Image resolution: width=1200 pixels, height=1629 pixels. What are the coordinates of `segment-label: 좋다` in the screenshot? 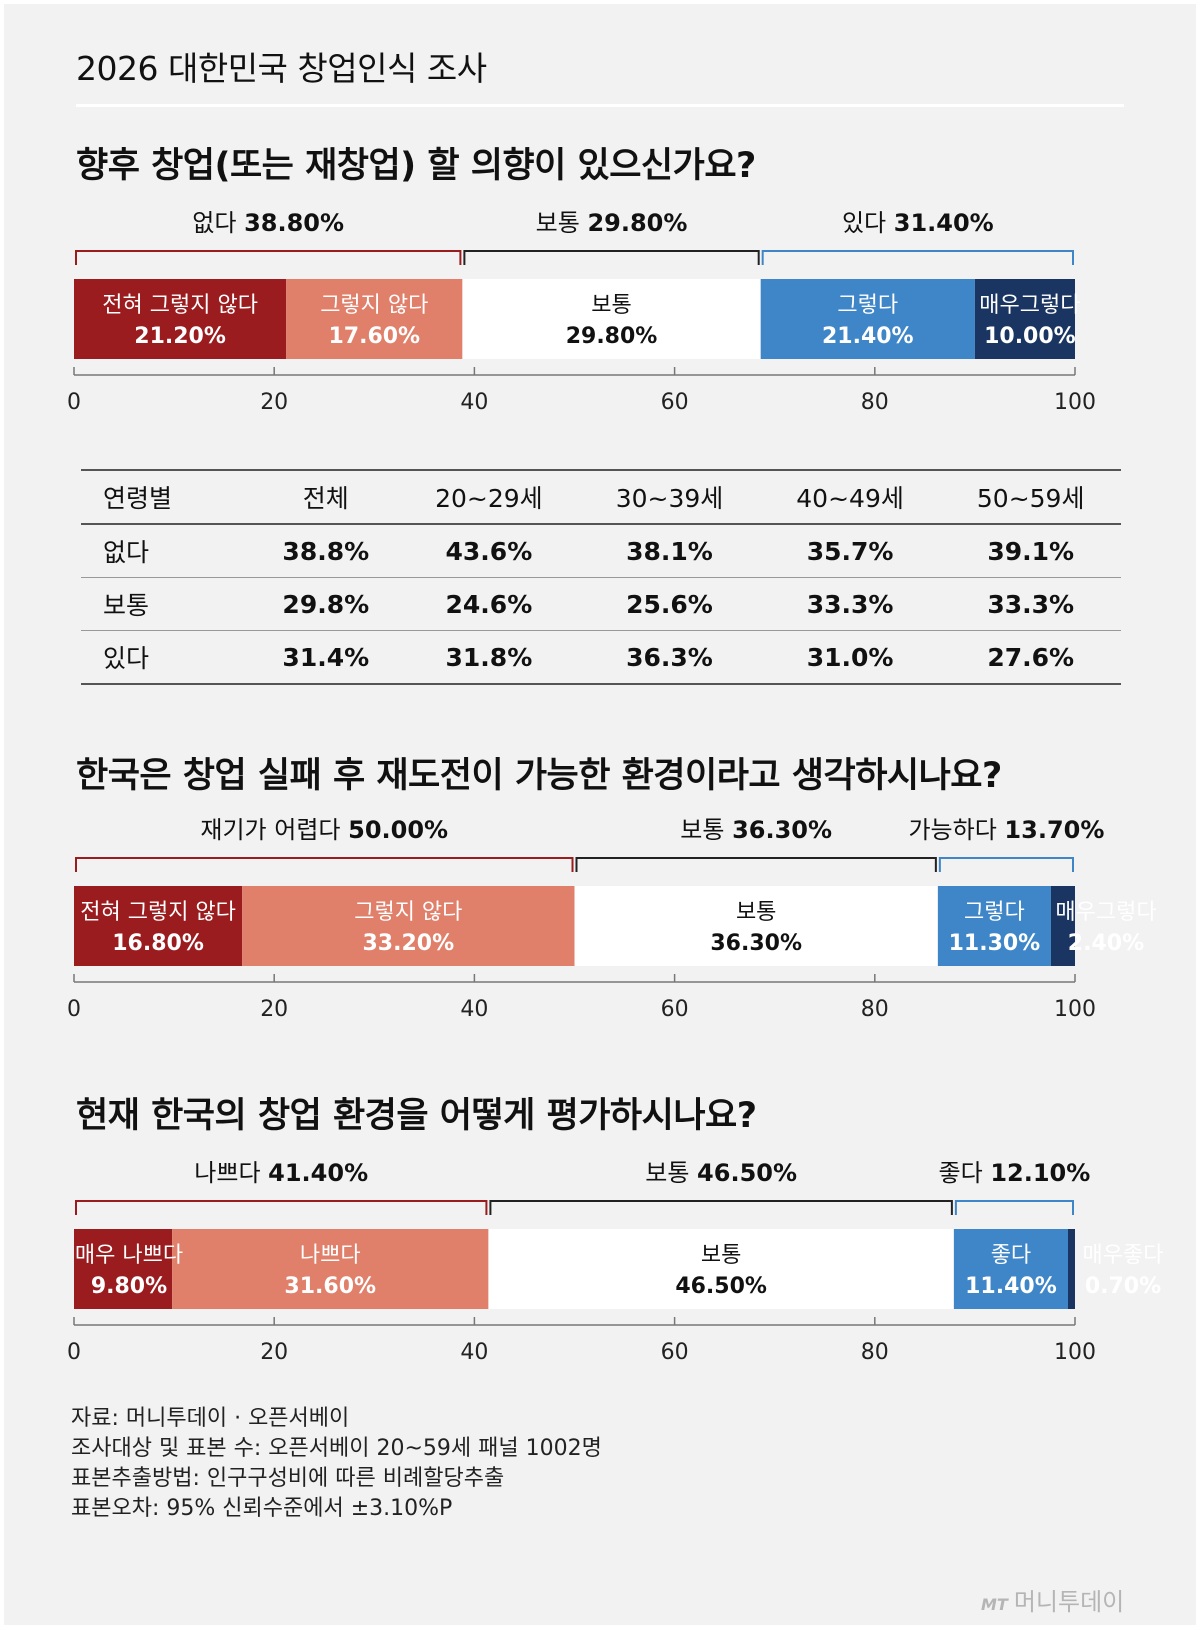 It's located at (1011, 1255).